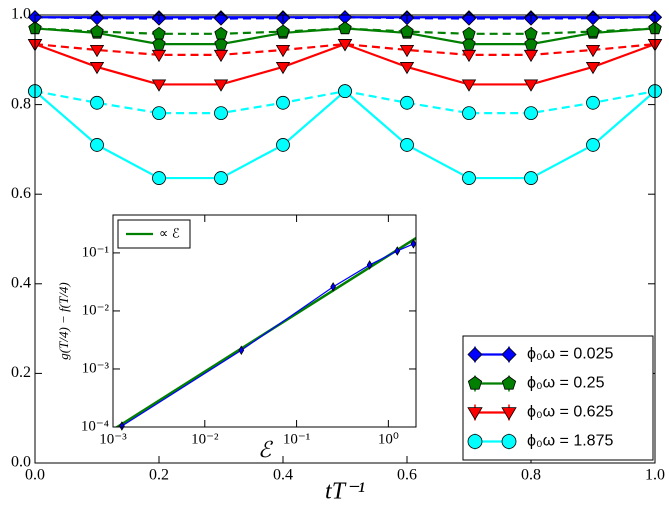  I want to click on x-axis-label: ℰ, so click(266, 449).